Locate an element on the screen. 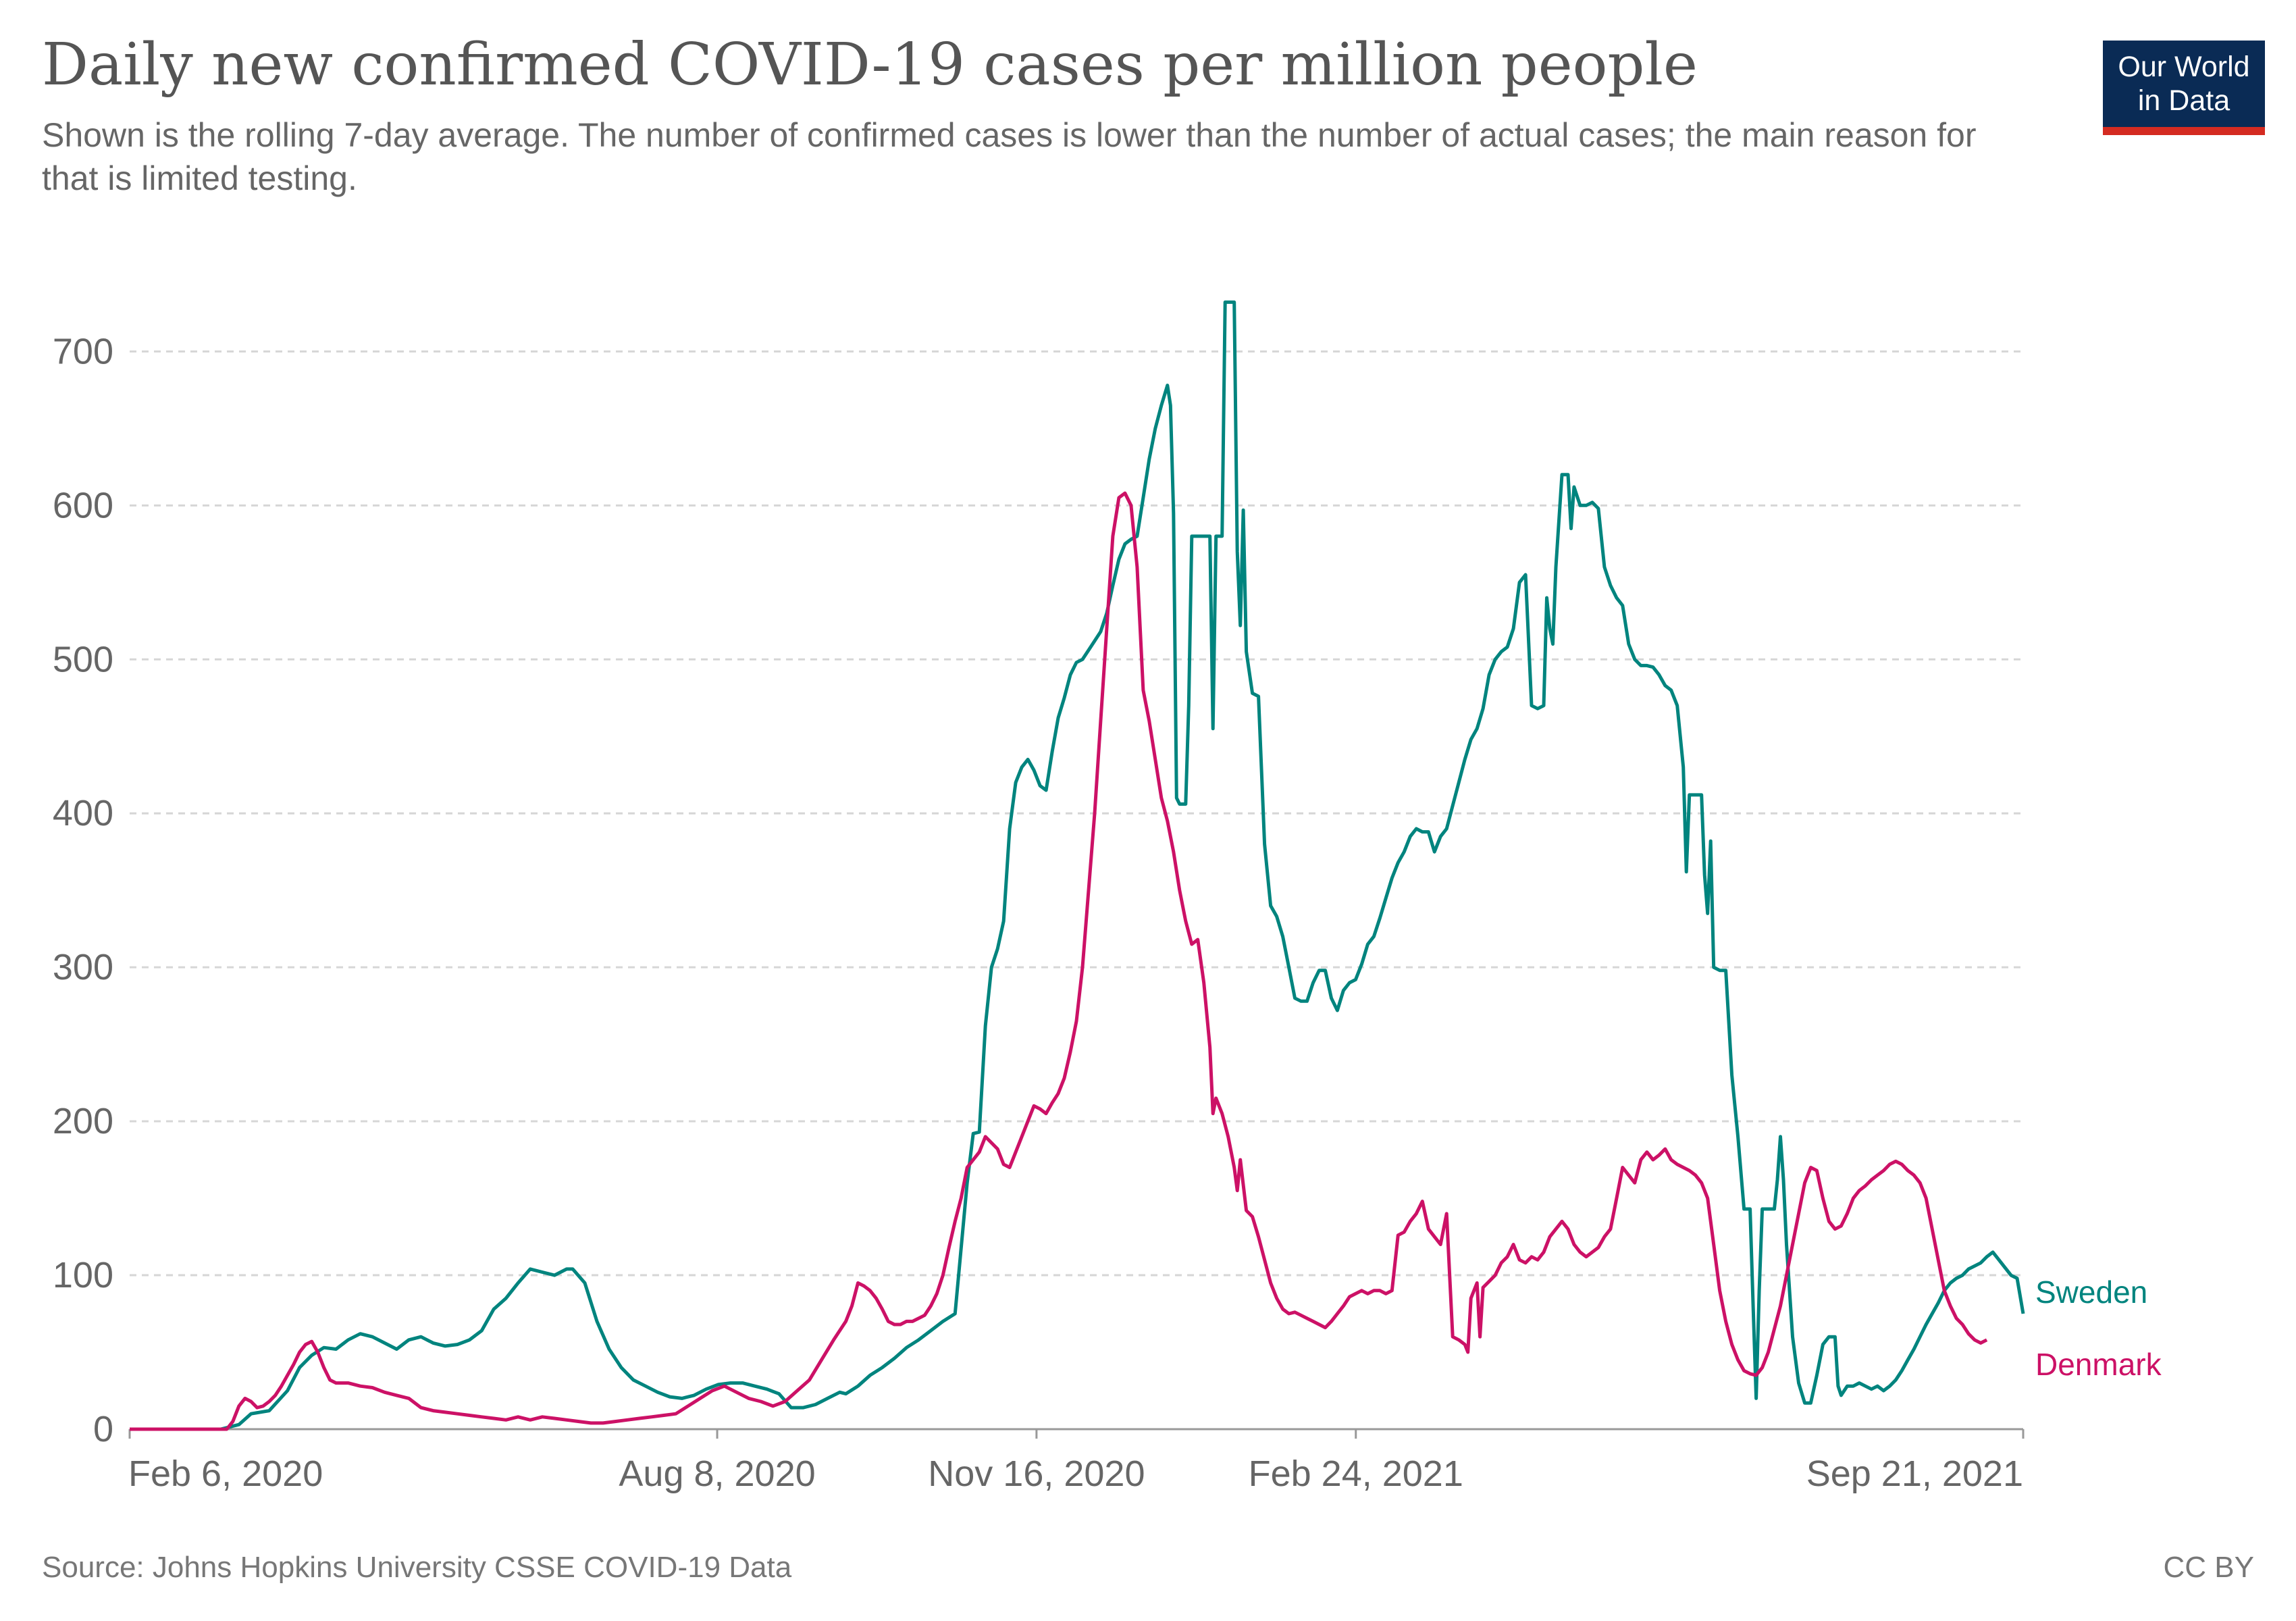 The width and height of the screenshot is (2296, 1621). y-tick-label: 400 is located at coordinates (83, 813).